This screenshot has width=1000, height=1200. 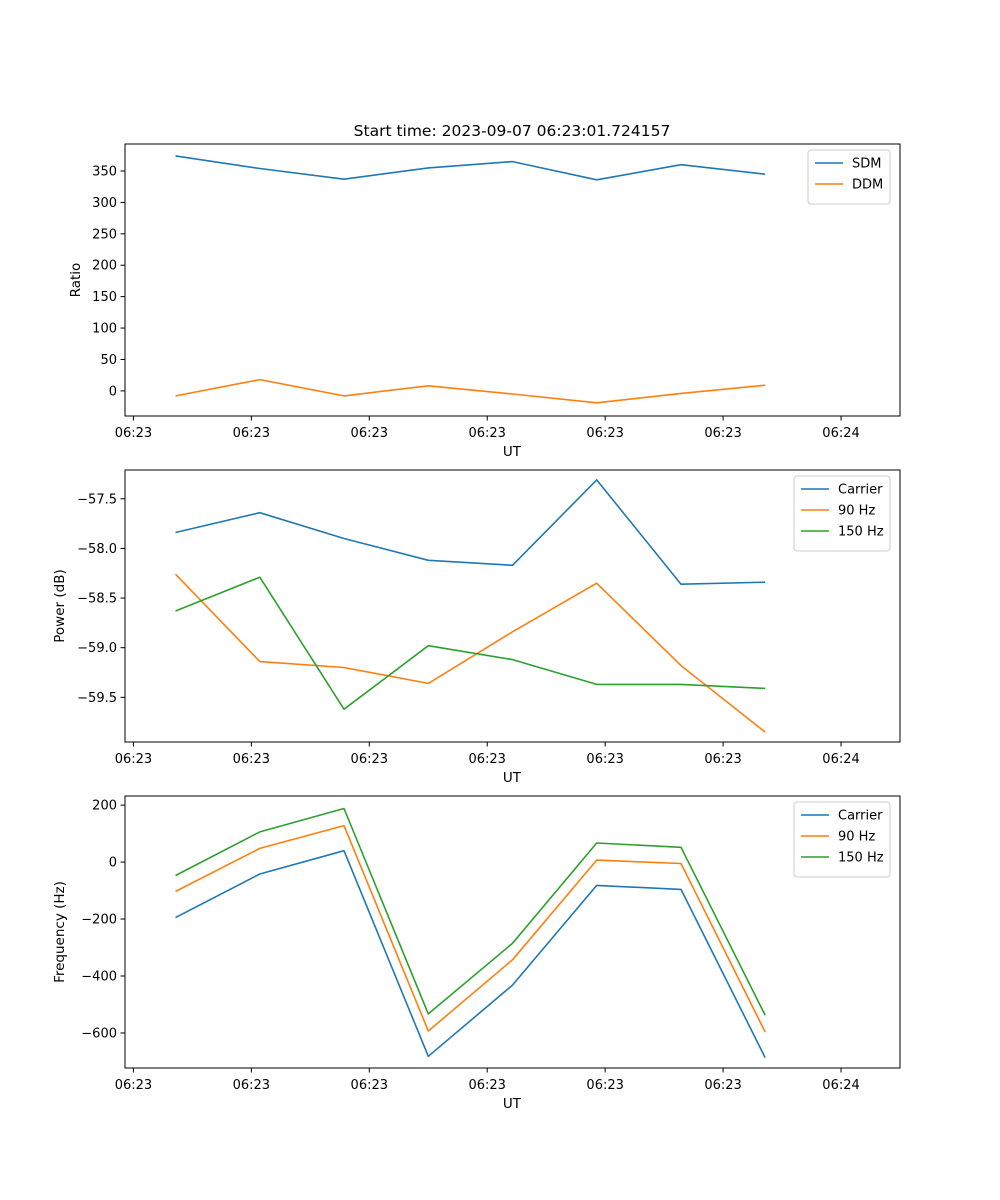 I want to click on legend: SDM DDM, so click(x=849, y=177).